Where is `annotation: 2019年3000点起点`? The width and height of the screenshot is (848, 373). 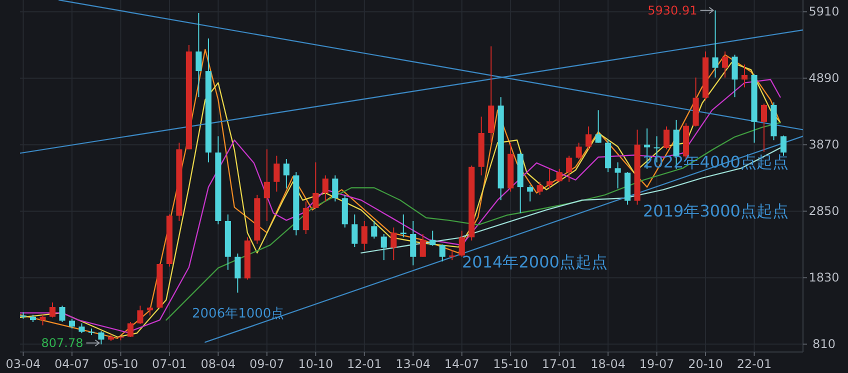
annotation: 2019年3000点起点 is located at coordinates (715, 211).